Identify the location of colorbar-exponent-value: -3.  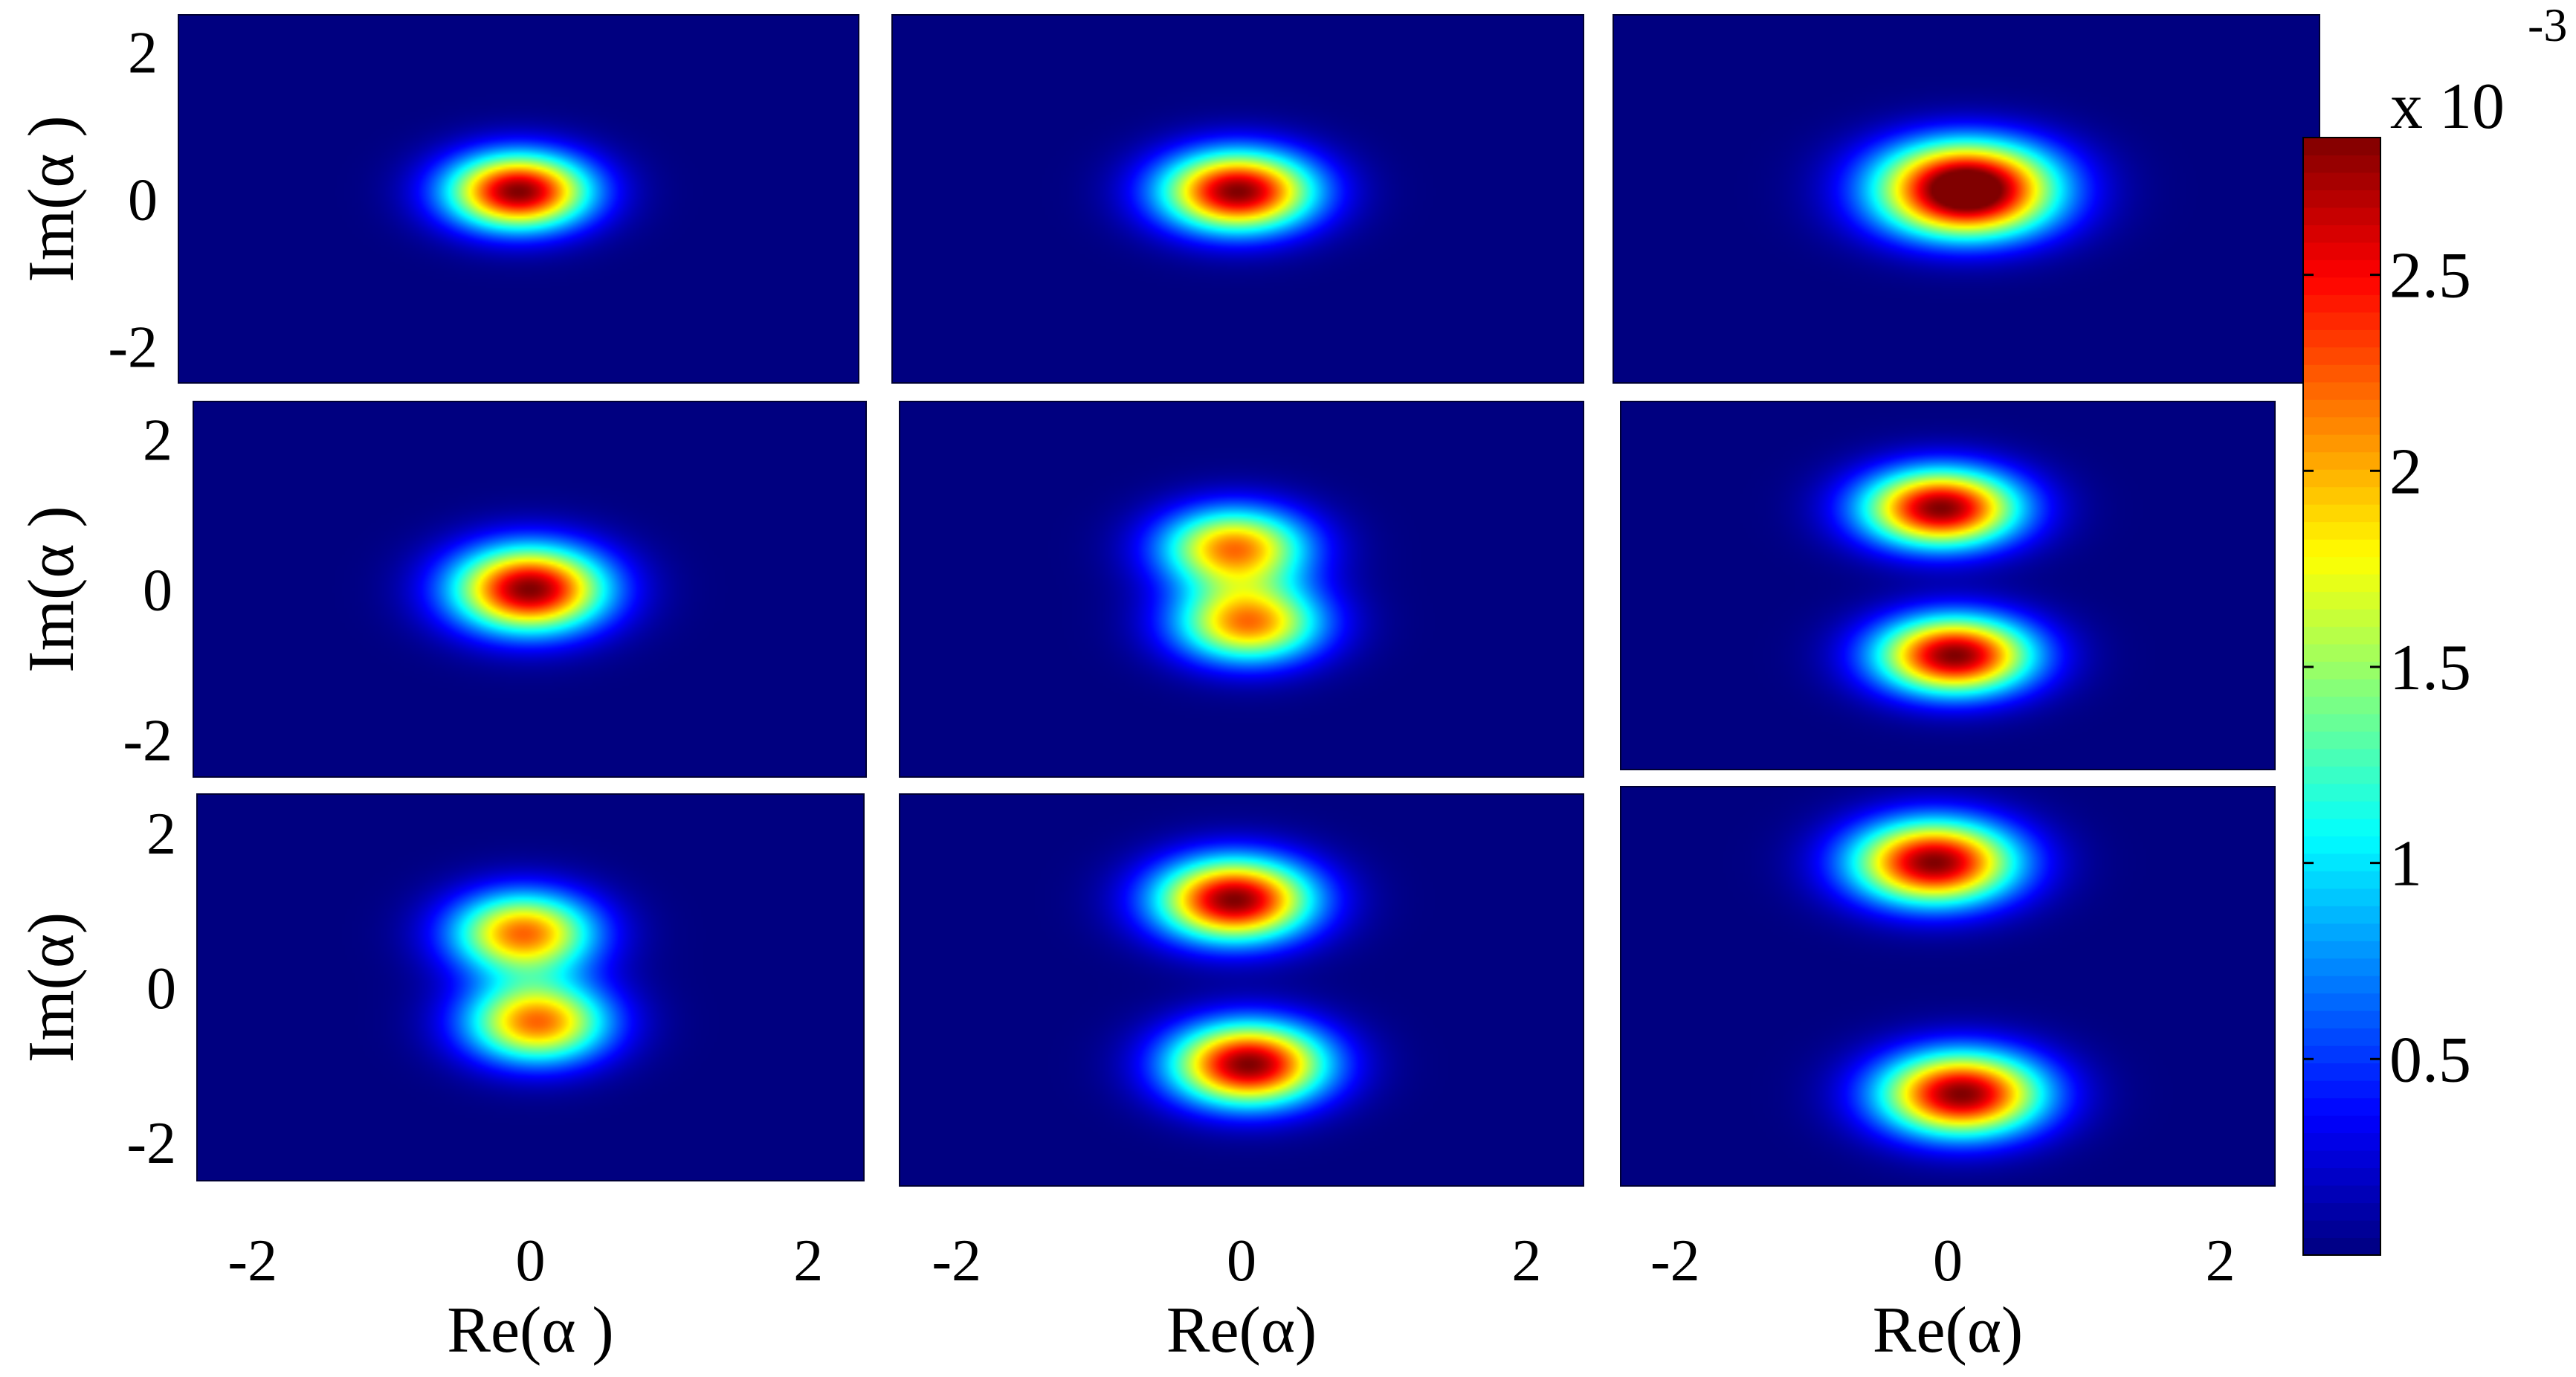
(2547, 25).